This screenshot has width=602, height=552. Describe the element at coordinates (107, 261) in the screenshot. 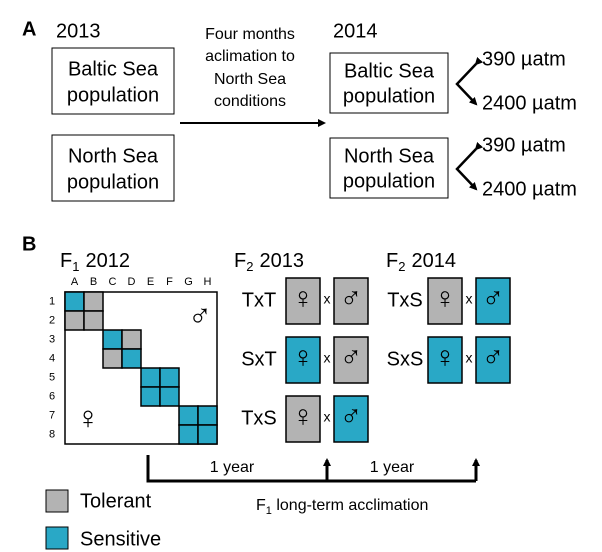

I see `t: 2012` at that location.